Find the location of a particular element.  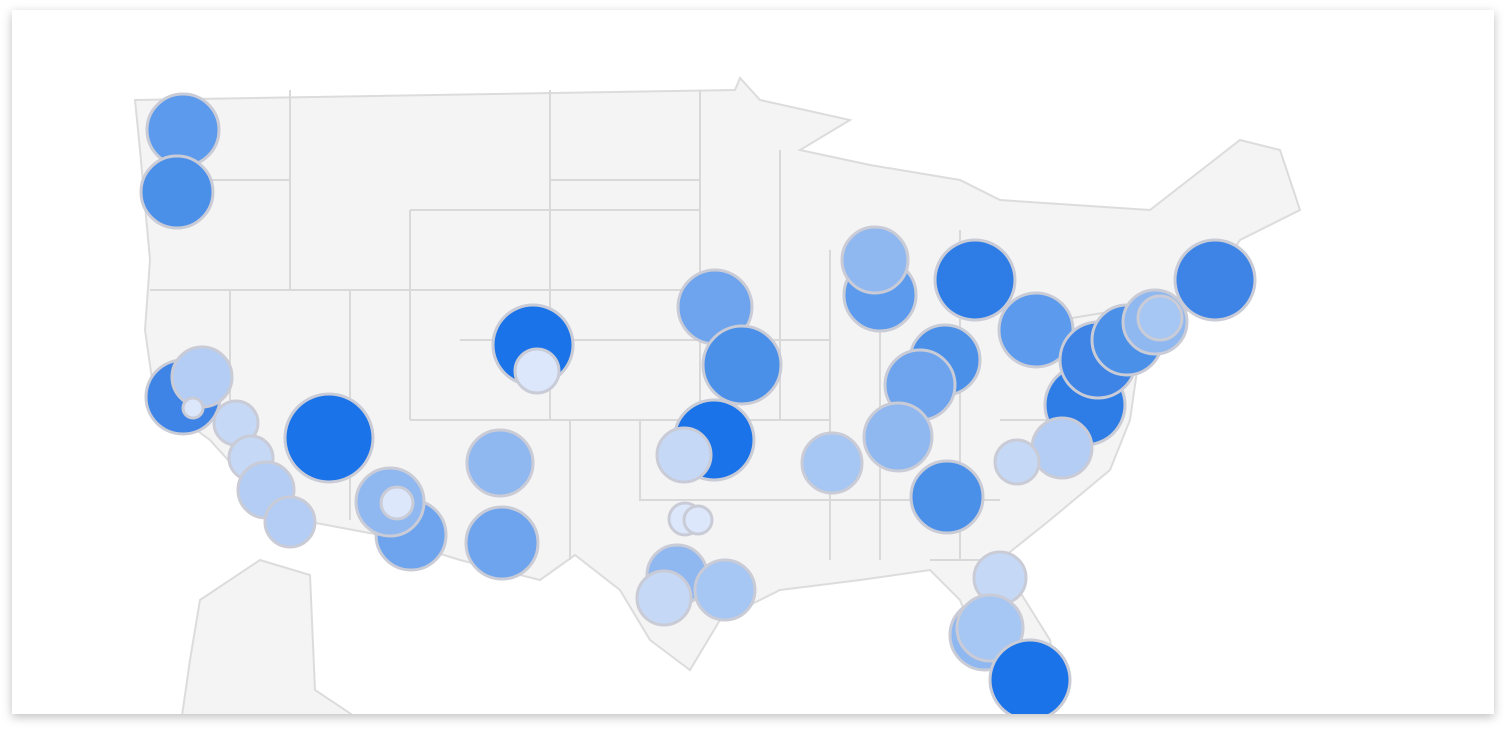

alaska is located at coordinates (267, 636).